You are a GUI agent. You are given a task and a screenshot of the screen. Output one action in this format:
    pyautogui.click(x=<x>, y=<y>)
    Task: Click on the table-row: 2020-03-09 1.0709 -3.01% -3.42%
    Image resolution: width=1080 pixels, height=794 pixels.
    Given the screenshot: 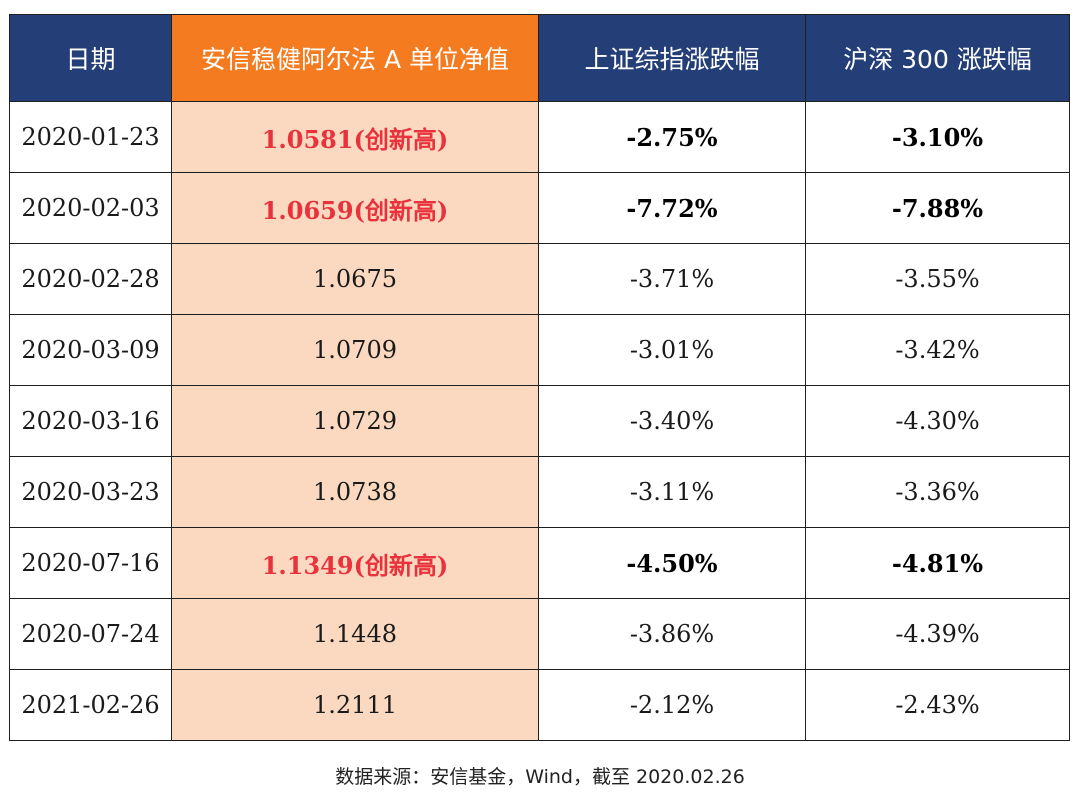 What is the action you would take?
    pyautogui.click(x=539, y=350)
    